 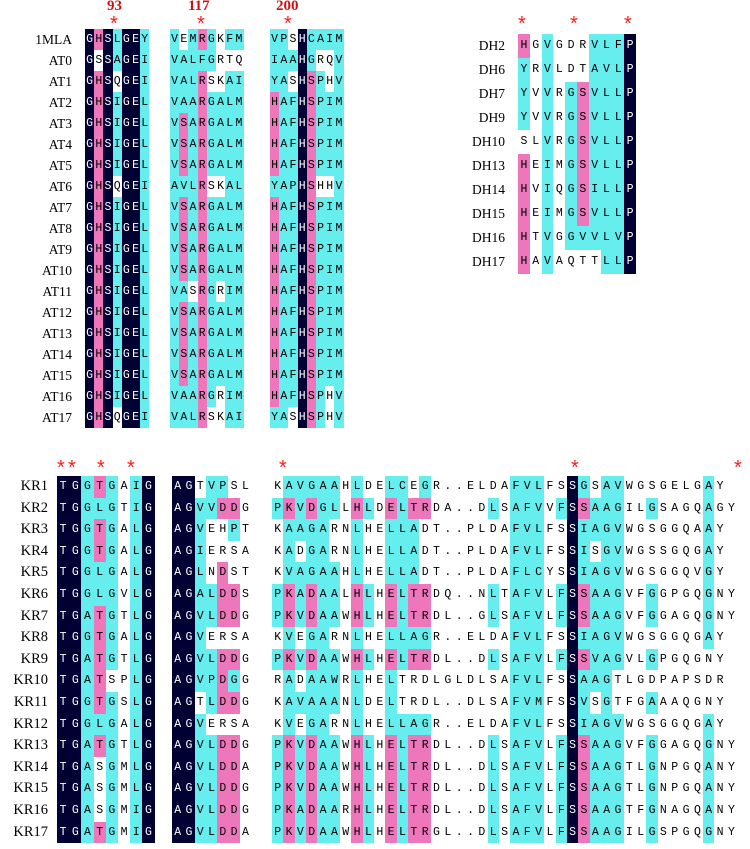 What do you see at coordinates (34, 615) in the screenshot?
I see `sequence-label: KR7` at bounding box center [34, 615].